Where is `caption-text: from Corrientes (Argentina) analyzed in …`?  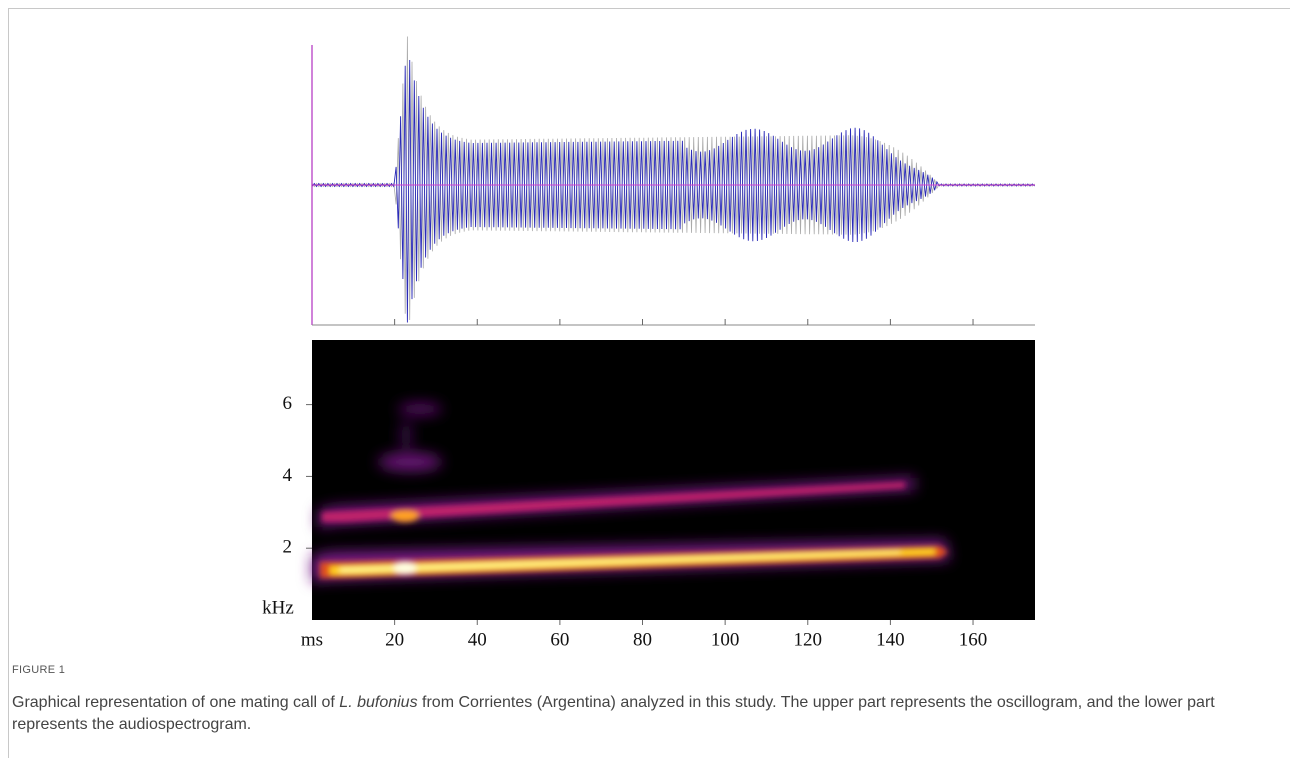
caption-text: from Corrientes (Argentina) analyzed in … is located at coordinates (613, 713).